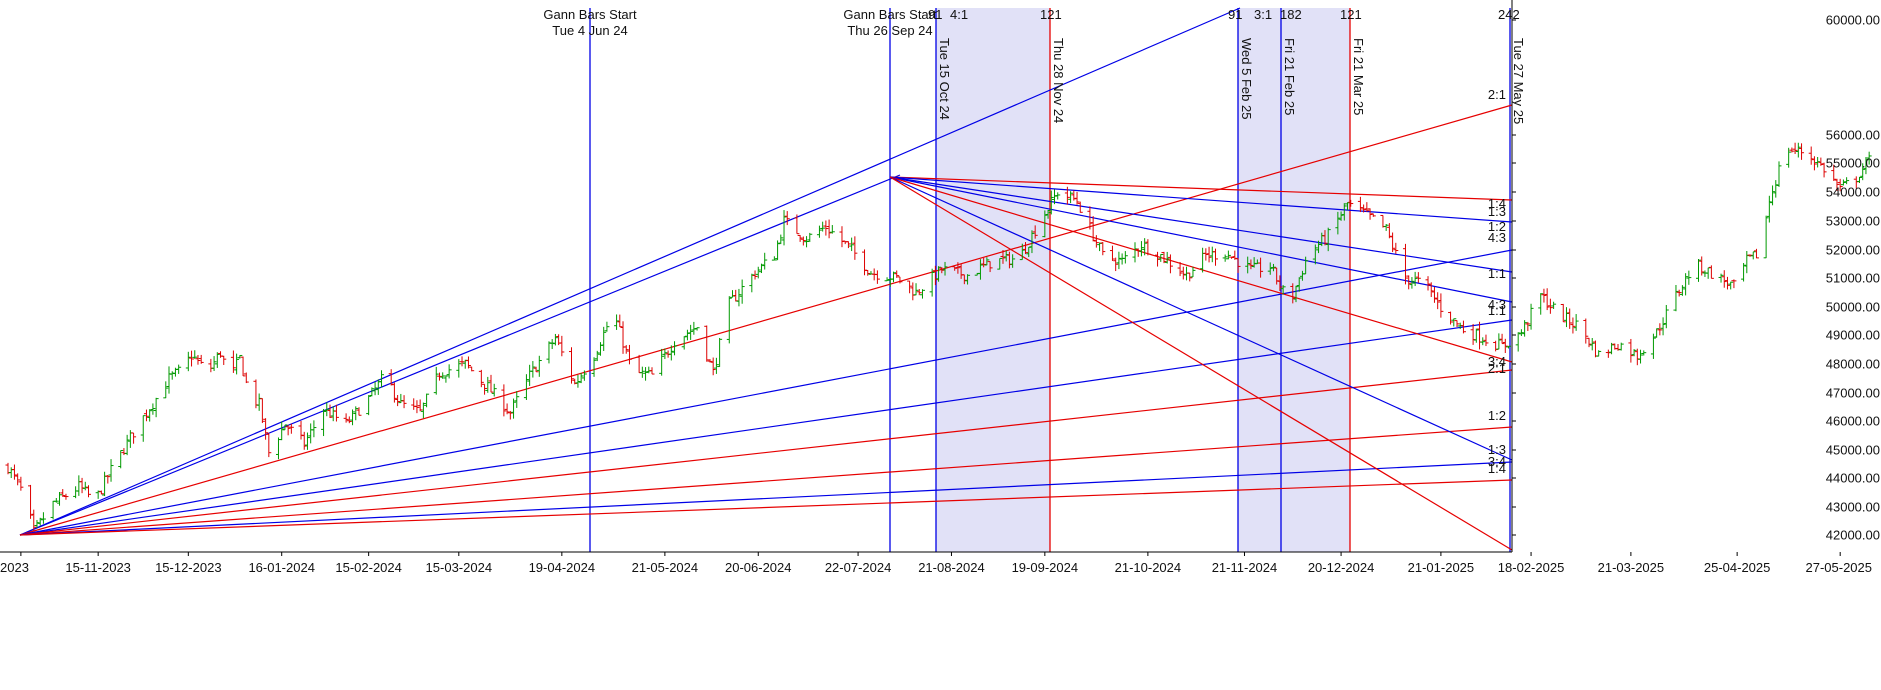 Image resolution: width=1881 pixels, height=690 pixels. I want to click on fan-ratio-label: 1:2, so click(1497, 226).